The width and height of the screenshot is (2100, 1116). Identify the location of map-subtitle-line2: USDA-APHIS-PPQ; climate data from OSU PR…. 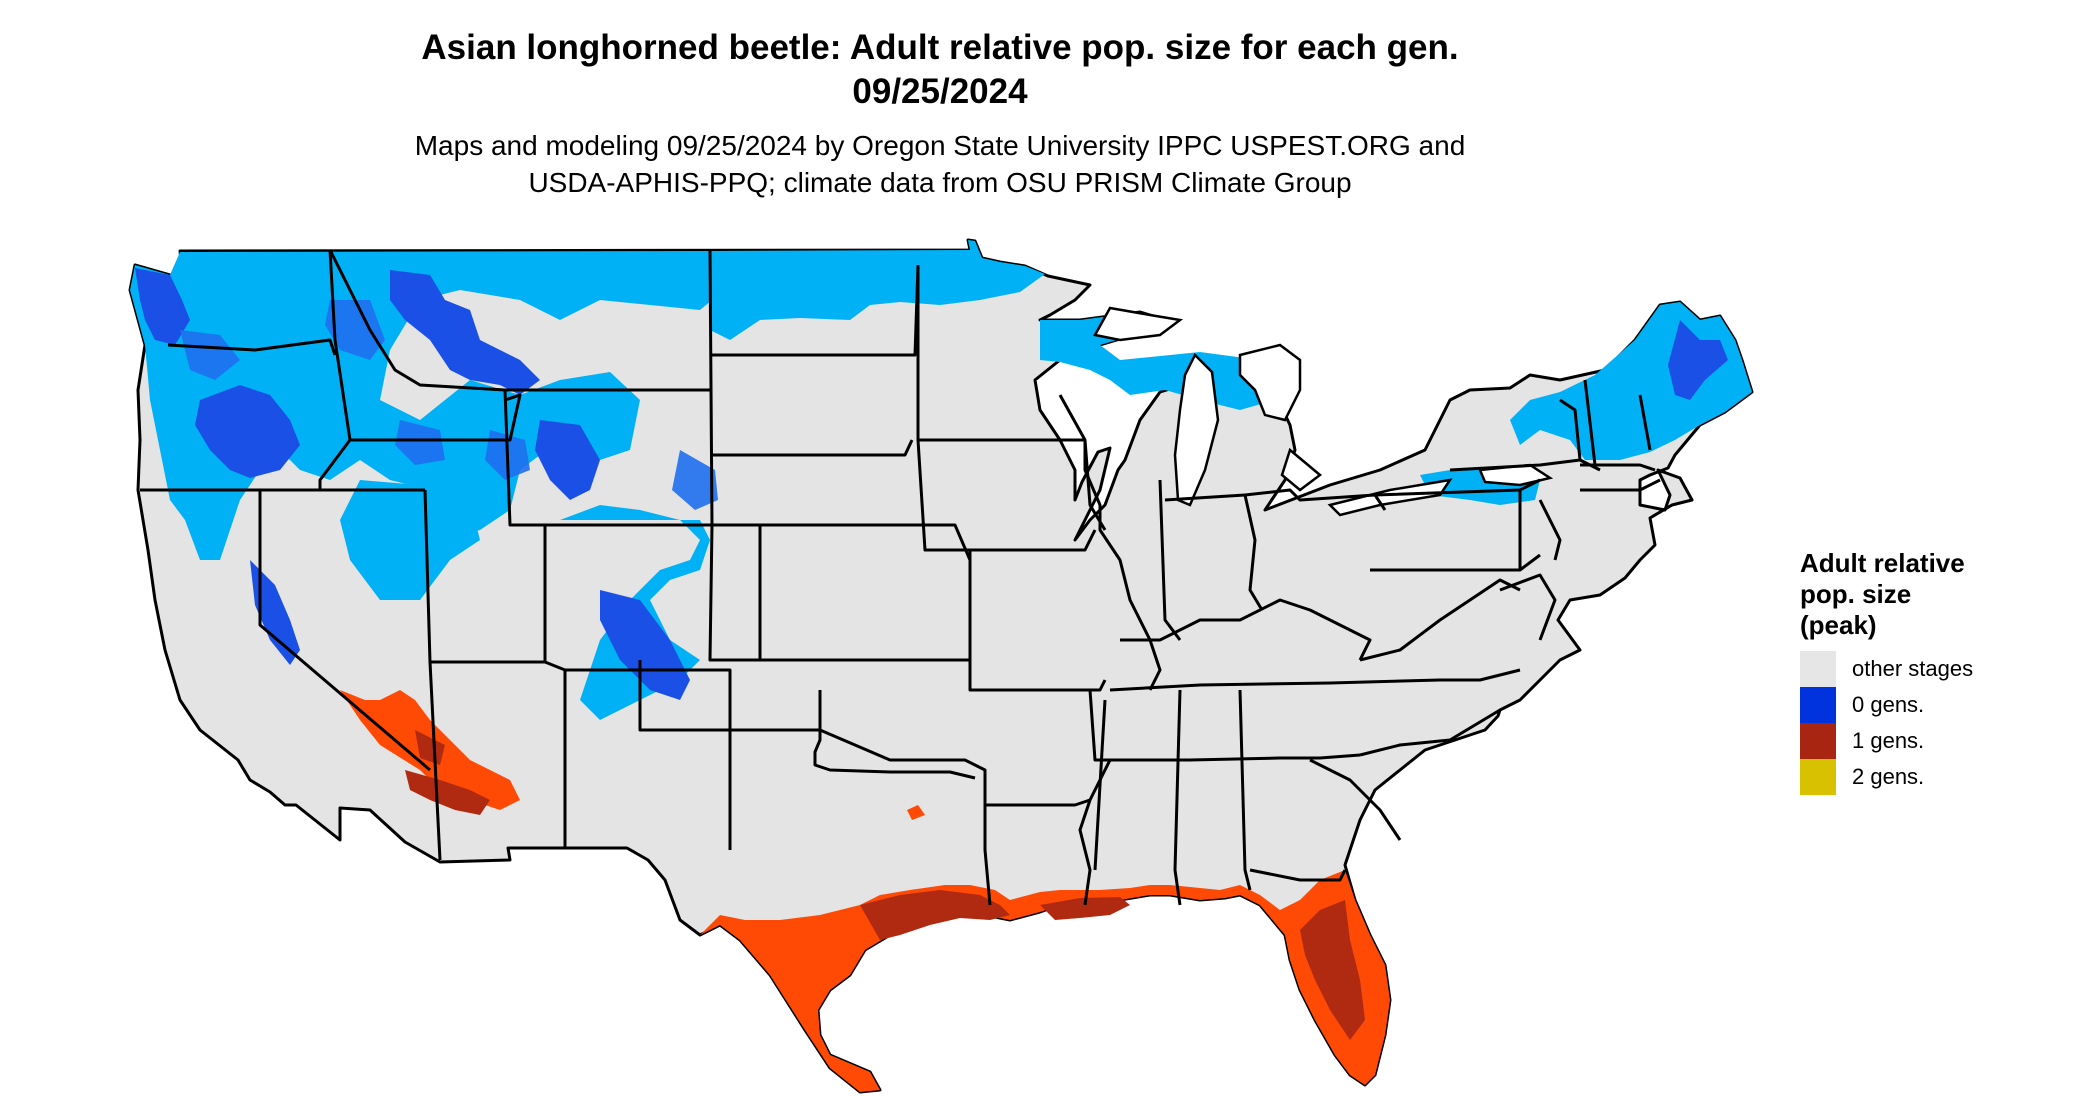
(940, 182).